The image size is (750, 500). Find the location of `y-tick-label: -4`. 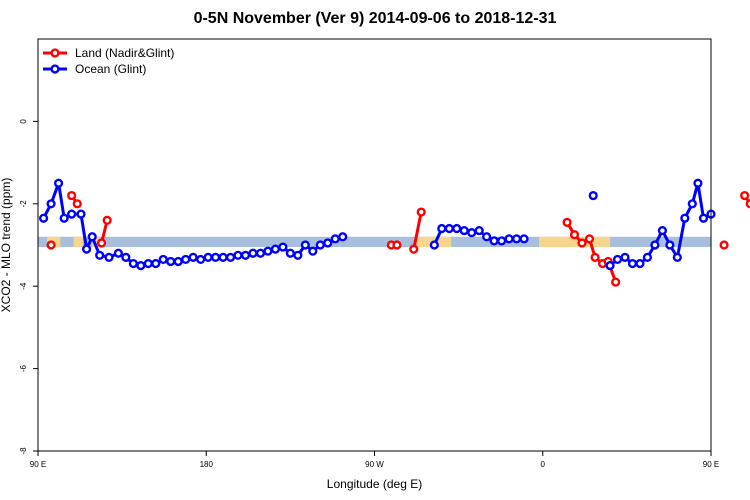

y-tick-label: -4 is located at coordinates (23, 286).